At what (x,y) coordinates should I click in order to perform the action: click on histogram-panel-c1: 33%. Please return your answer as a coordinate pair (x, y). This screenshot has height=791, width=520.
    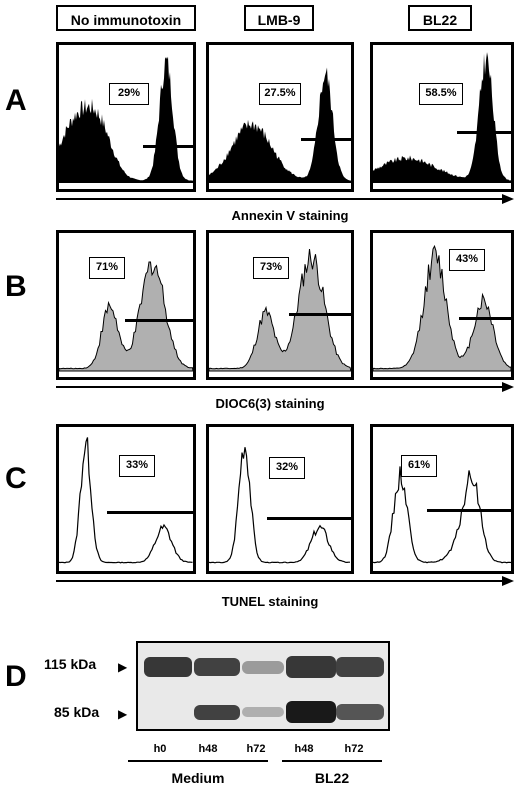
    Looking at the image, I should click on (126, 499).